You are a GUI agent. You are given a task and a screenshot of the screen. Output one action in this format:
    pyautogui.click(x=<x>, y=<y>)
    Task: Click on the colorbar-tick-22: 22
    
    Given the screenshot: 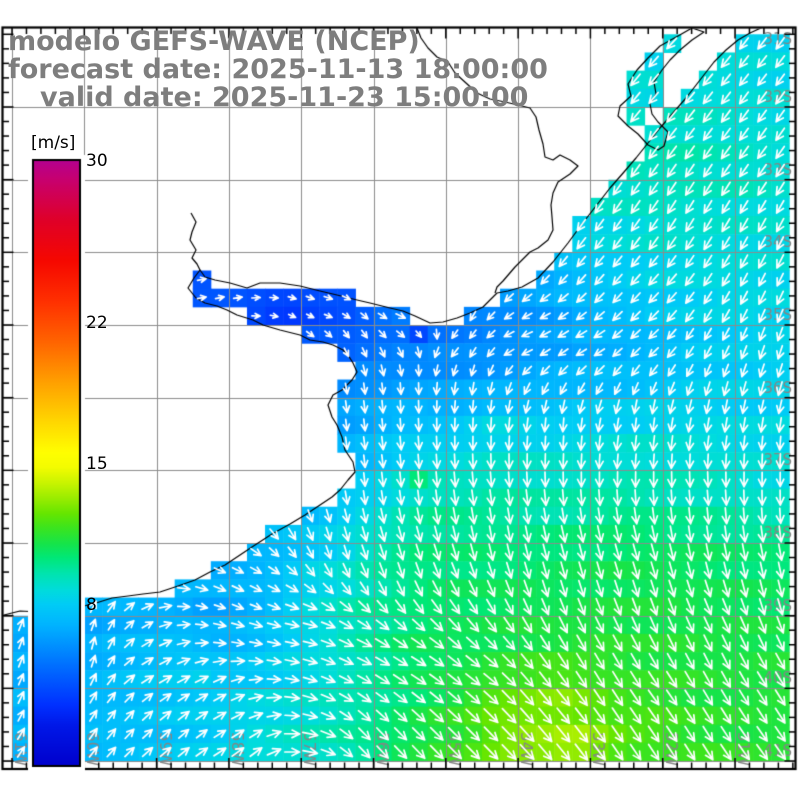 What is the action you would take?
    pyautogui.click(x=97, y=323)
    